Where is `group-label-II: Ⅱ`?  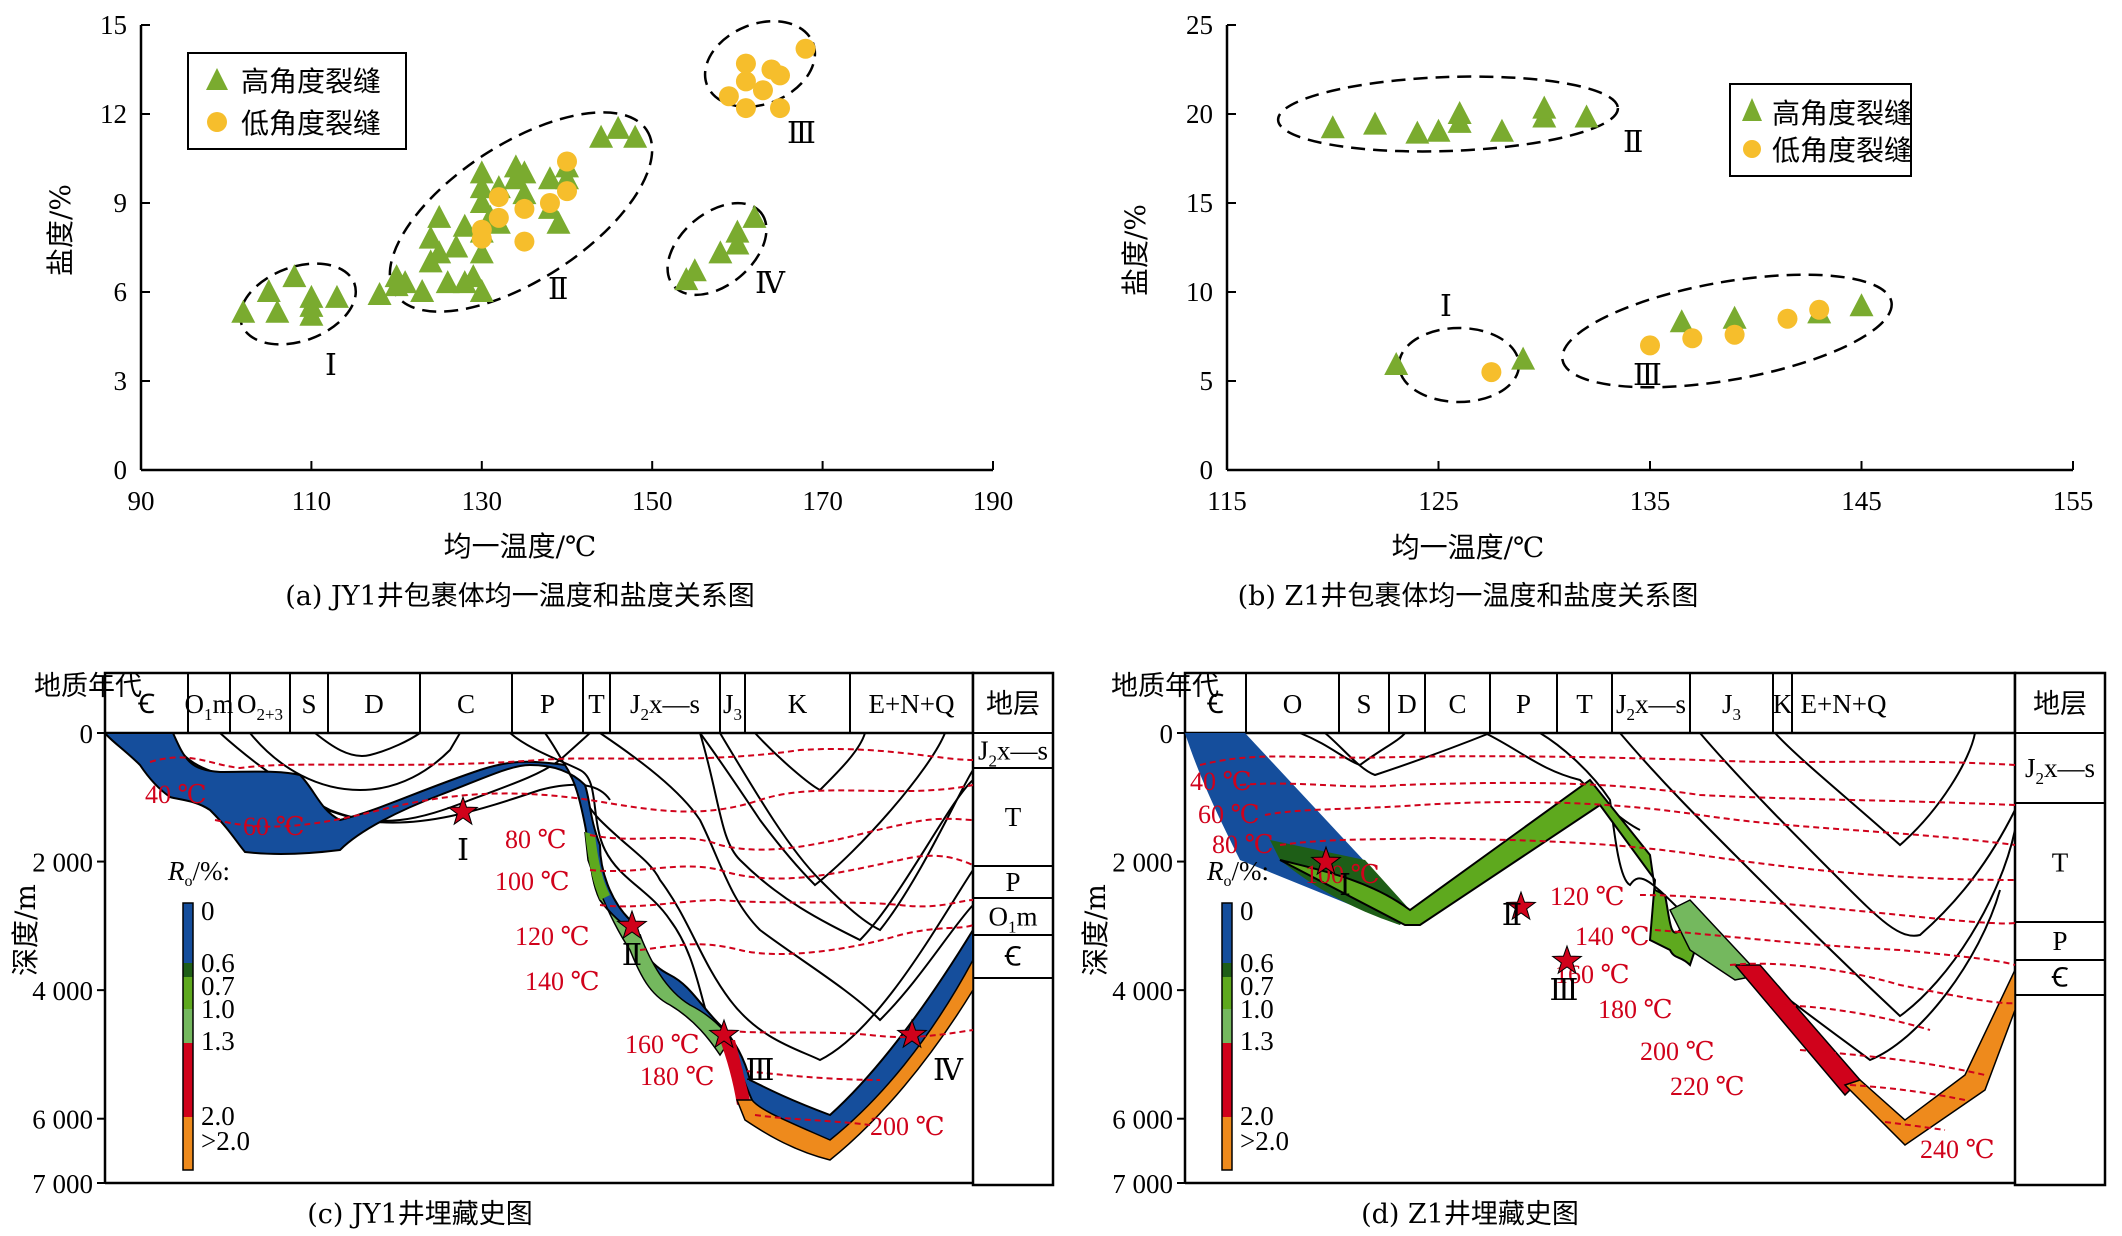
group-label-II: Ⅱ is located at coordinates (1633, 142).